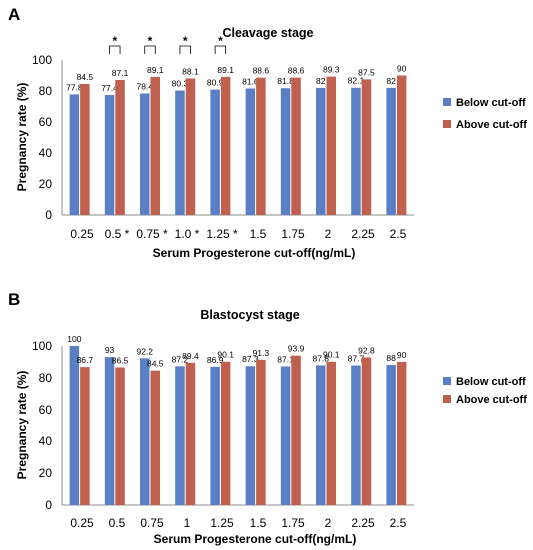 The height and width of the screenshot is (550, 533). I want to click on data-label-below: 86.9, so click(215, 360).